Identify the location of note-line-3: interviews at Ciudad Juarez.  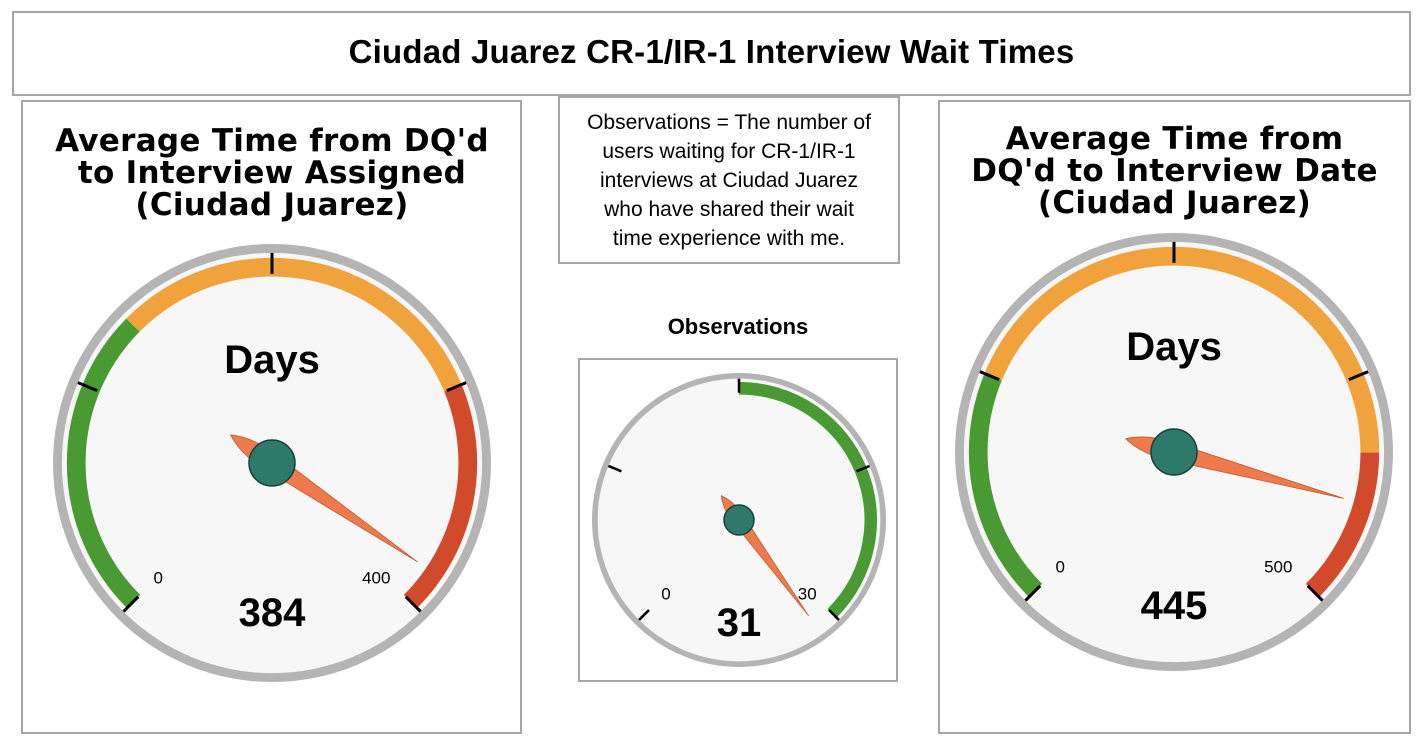
(729, 180).